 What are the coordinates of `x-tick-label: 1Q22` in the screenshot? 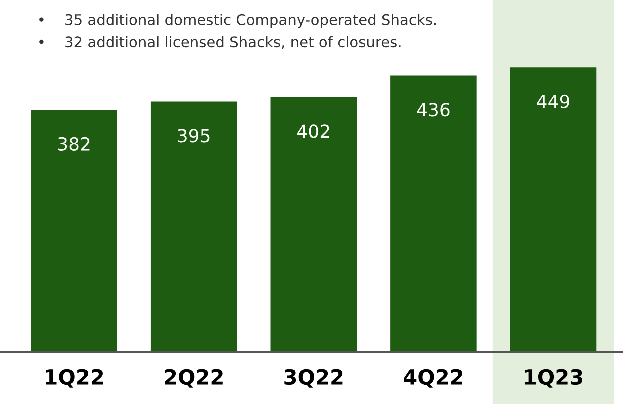 It's located at (75, 378).